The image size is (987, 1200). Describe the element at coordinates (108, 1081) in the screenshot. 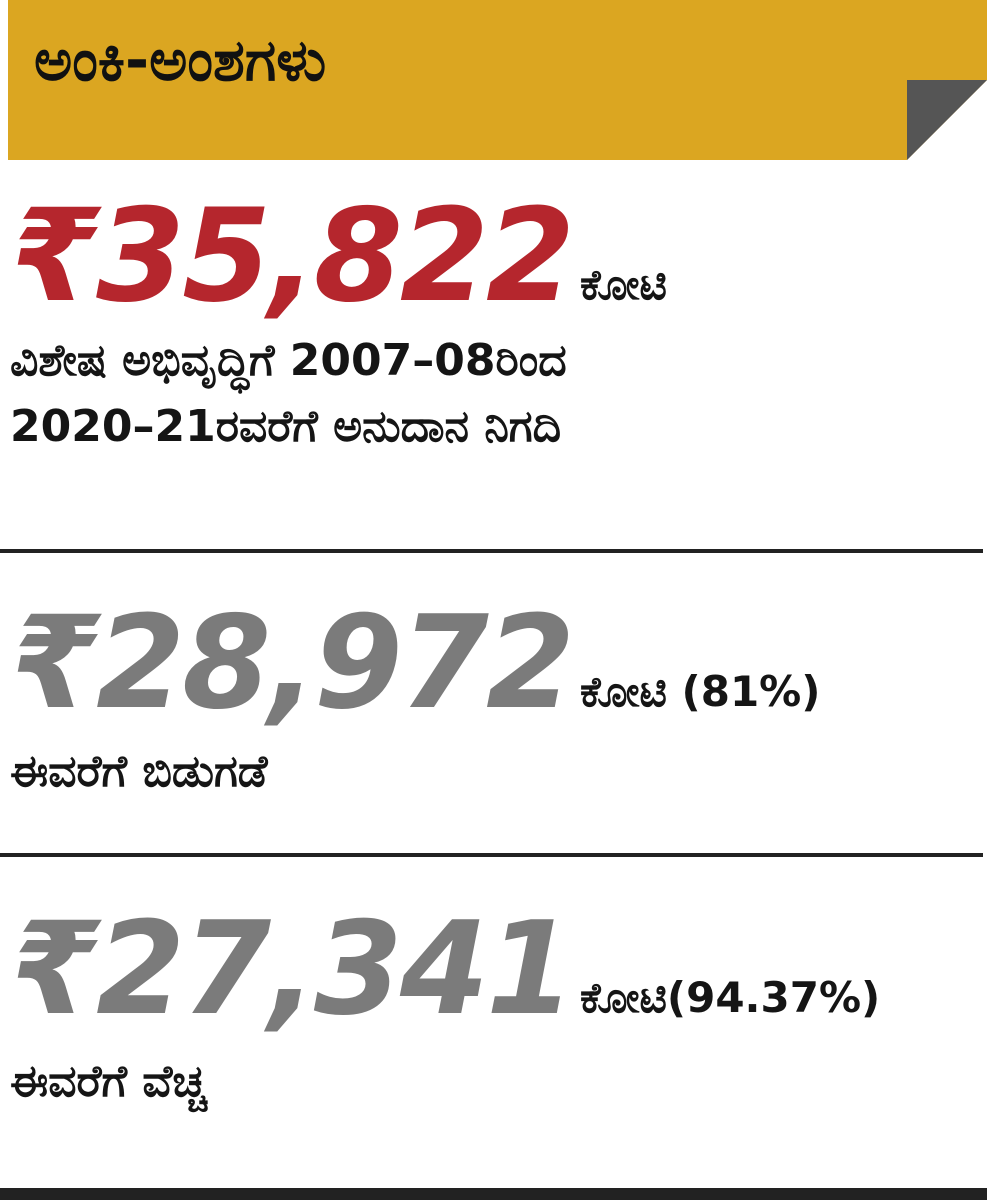

I see `stat-spent-desc-line-1: ಈವರೆಗೆ ವೆಚ್ಚ` at that location.